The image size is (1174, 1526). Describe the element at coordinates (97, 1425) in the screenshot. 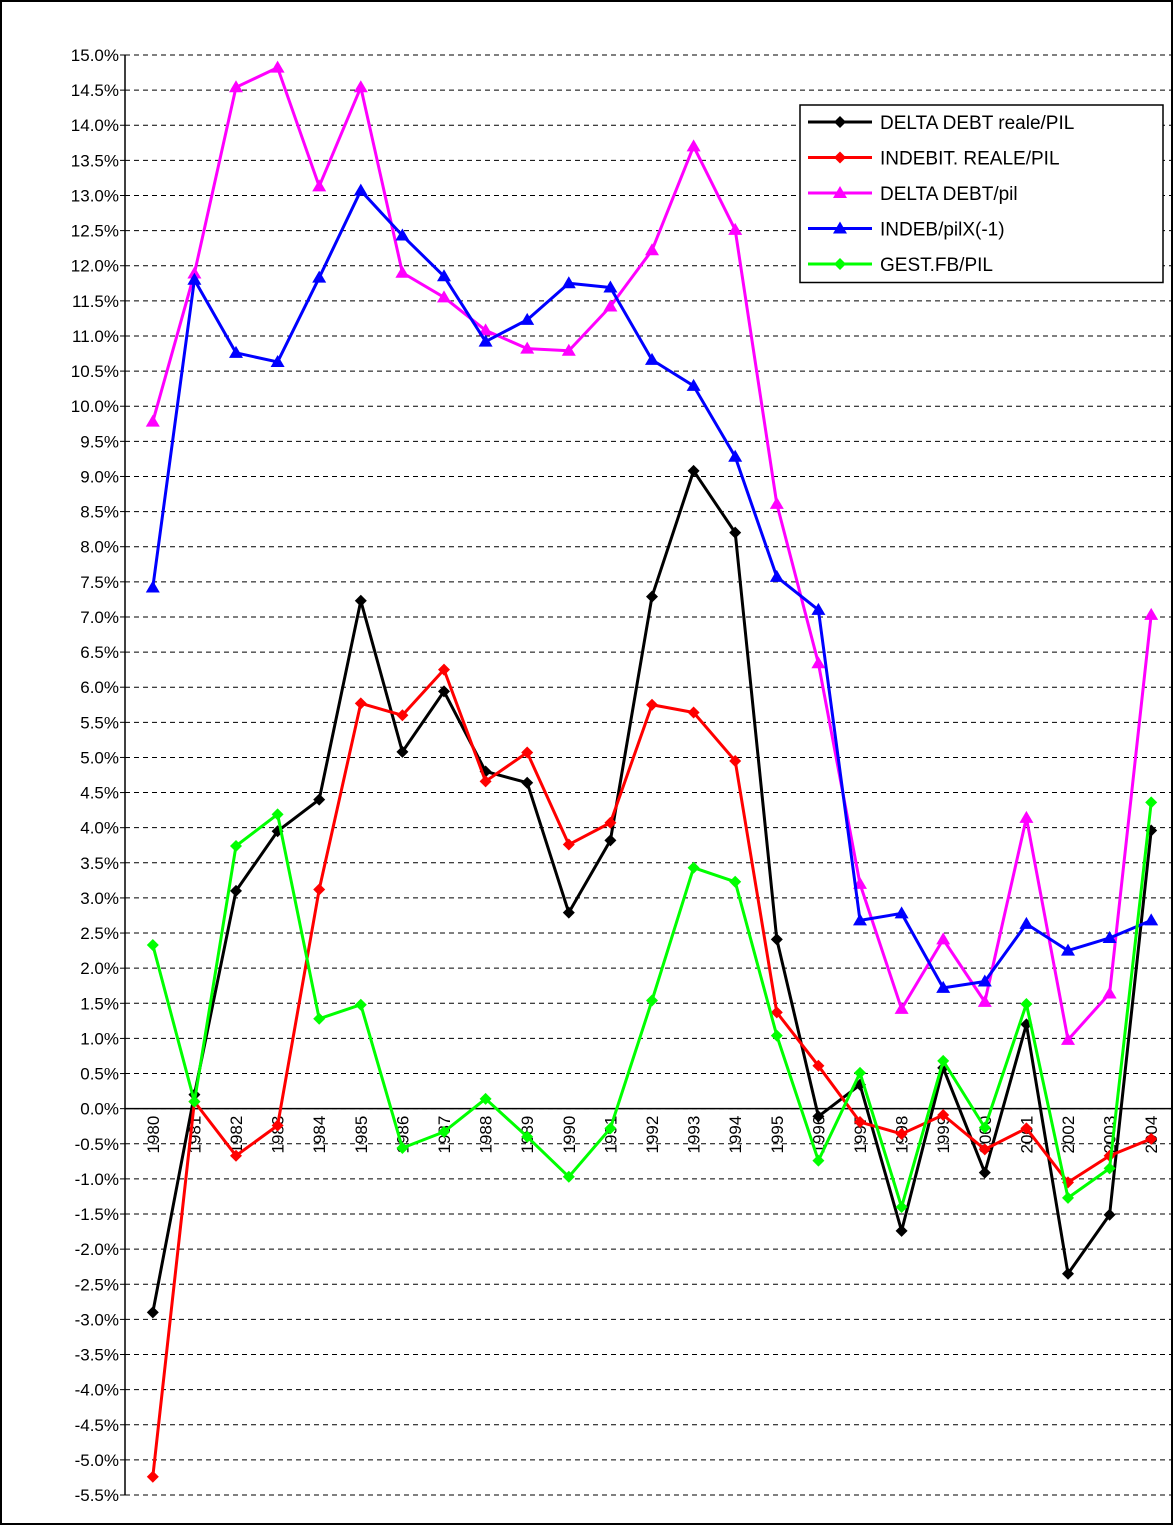

I see `y-tick-label: -4.5%` at that location.